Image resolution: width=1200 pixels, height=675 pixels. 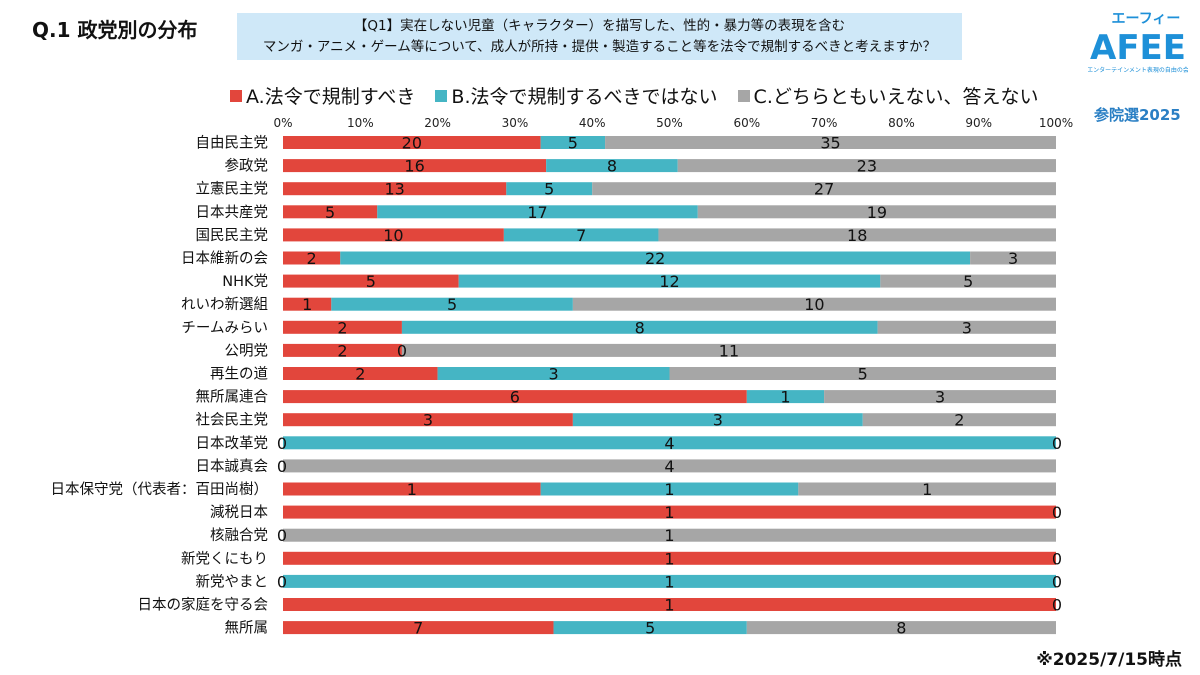 I want to click on data-label: 7, so click(x=581, y=235).